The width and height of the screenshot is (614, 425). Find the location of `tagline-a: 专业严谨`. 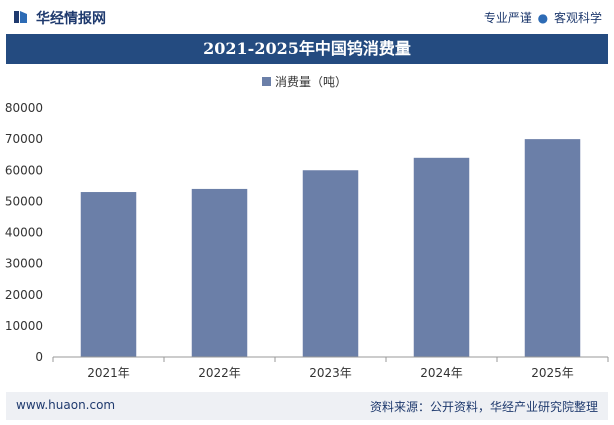

tagline-a: 专业严谨 is located at coordinates (507, 18).